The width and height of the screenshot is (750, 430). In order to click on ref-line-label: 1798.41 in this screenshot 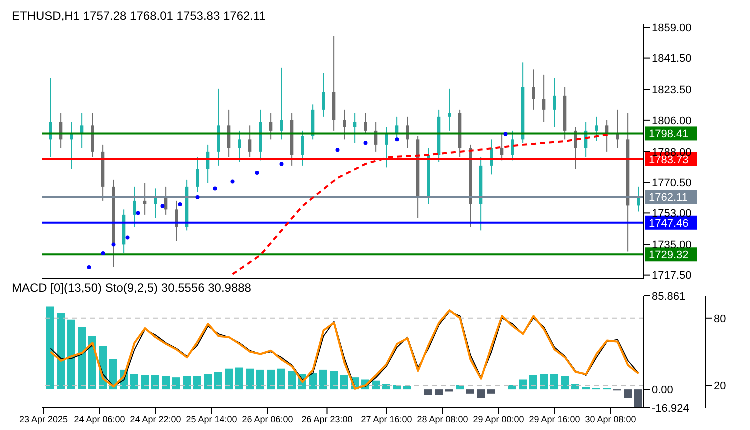, I will do `click(669, 134)`.